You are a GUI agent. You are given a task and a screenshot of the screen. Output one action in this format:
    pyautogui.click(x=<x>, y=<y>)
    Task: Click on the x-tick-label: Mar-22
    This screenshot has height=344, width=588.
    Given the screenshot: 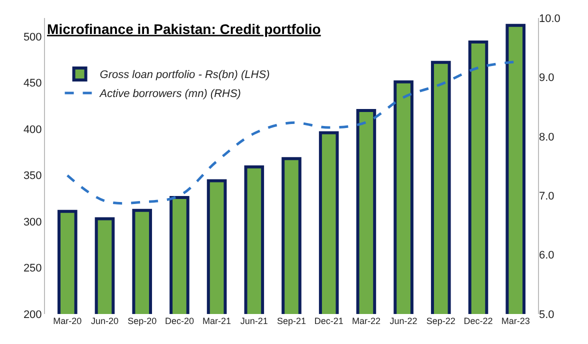 What is the action you would take?
    pyautogui.click(x=366, y=321)
    